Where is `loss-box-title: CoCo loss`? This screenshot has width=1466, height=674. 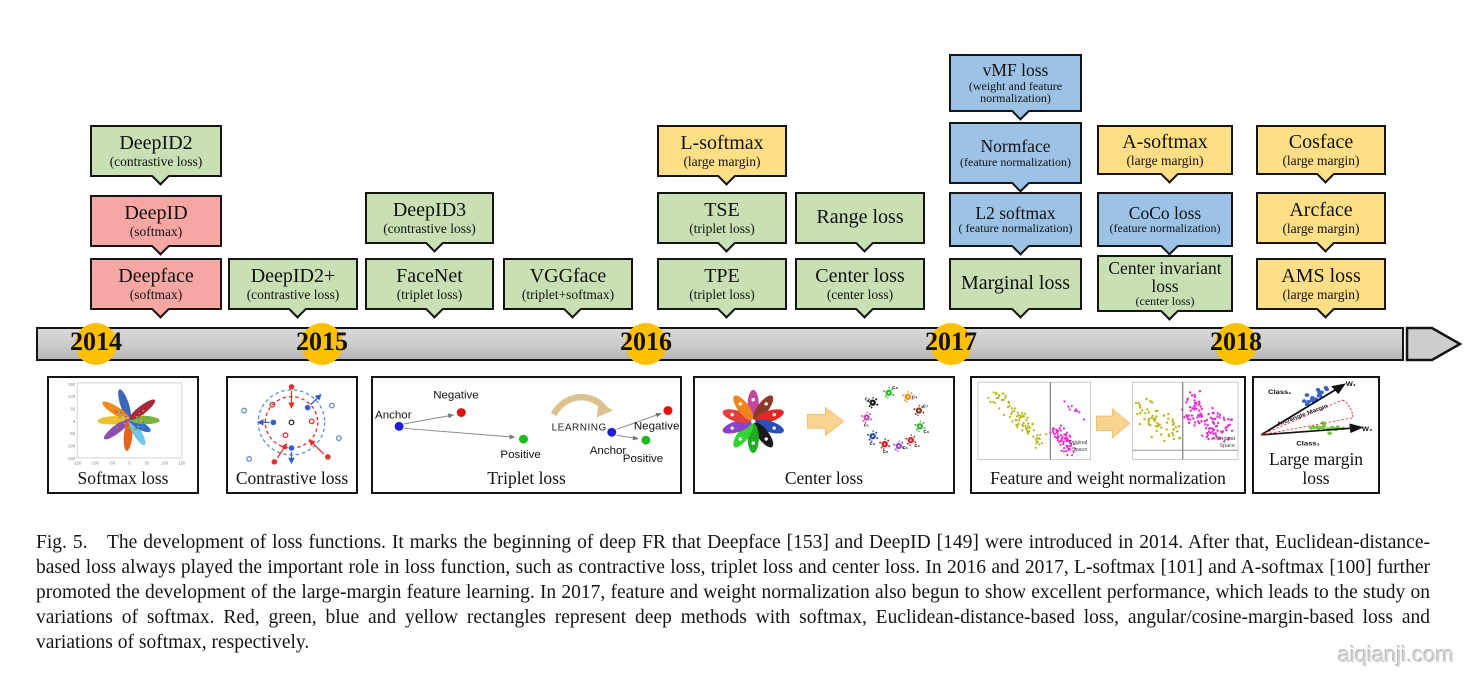
loss-box-title: CoCo loss is located at coordinates (1165, 212).